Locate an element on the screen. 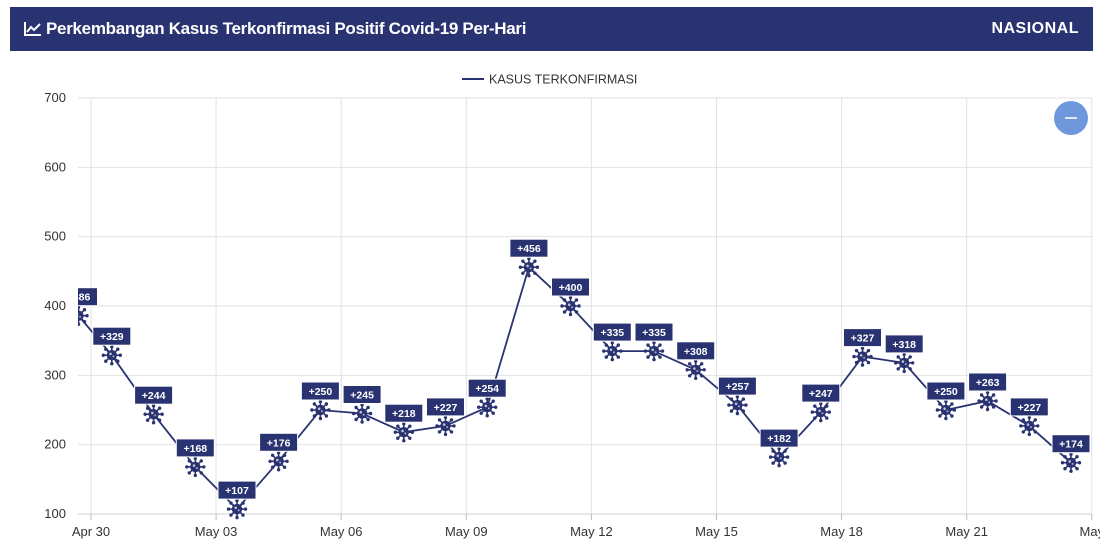 Image resolution: width=1100 pixels, height=545 pixels. data-label-text: +329 is located at coordinates (112, 337).